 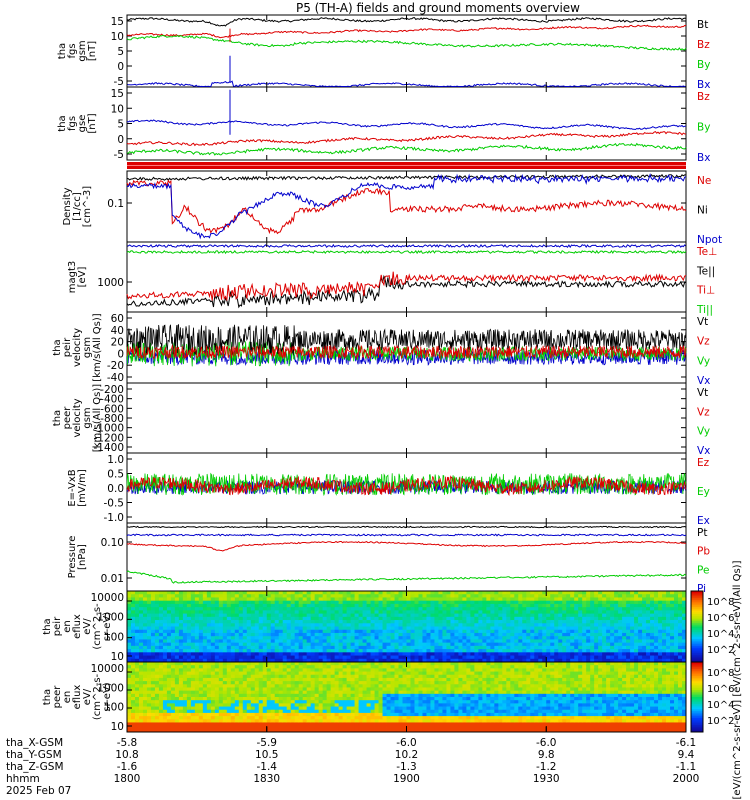 I want to click on panel-ylabel: fgs, so click(x=72, y=50).